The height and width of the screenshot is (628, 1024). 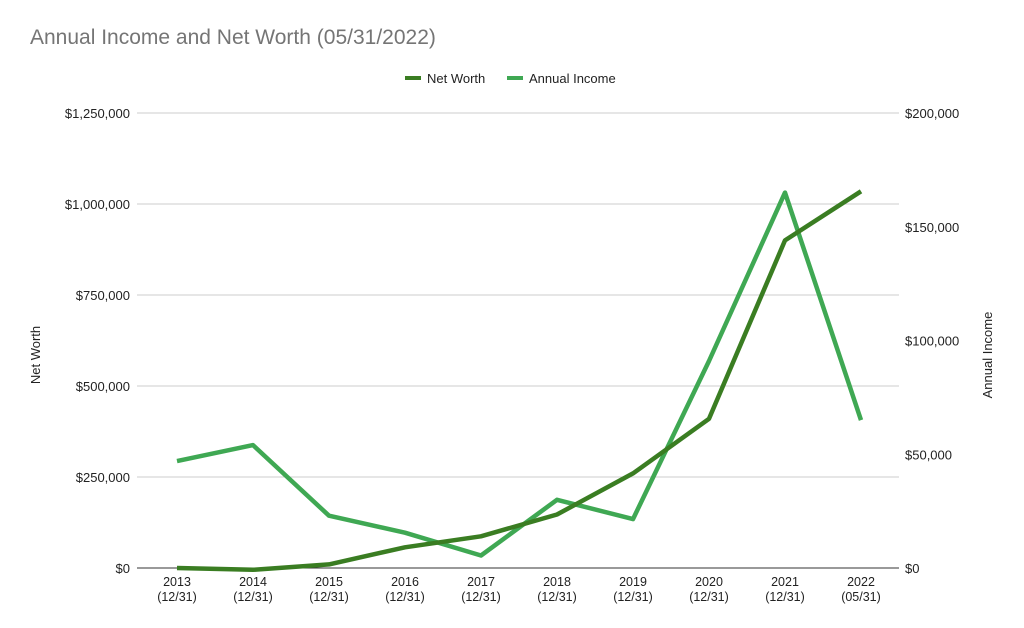 What do you see at coordinates (103, 477) in the screenshot?
I see `left-axis-tick-label: $250,000` at bounding box center [103, 477].